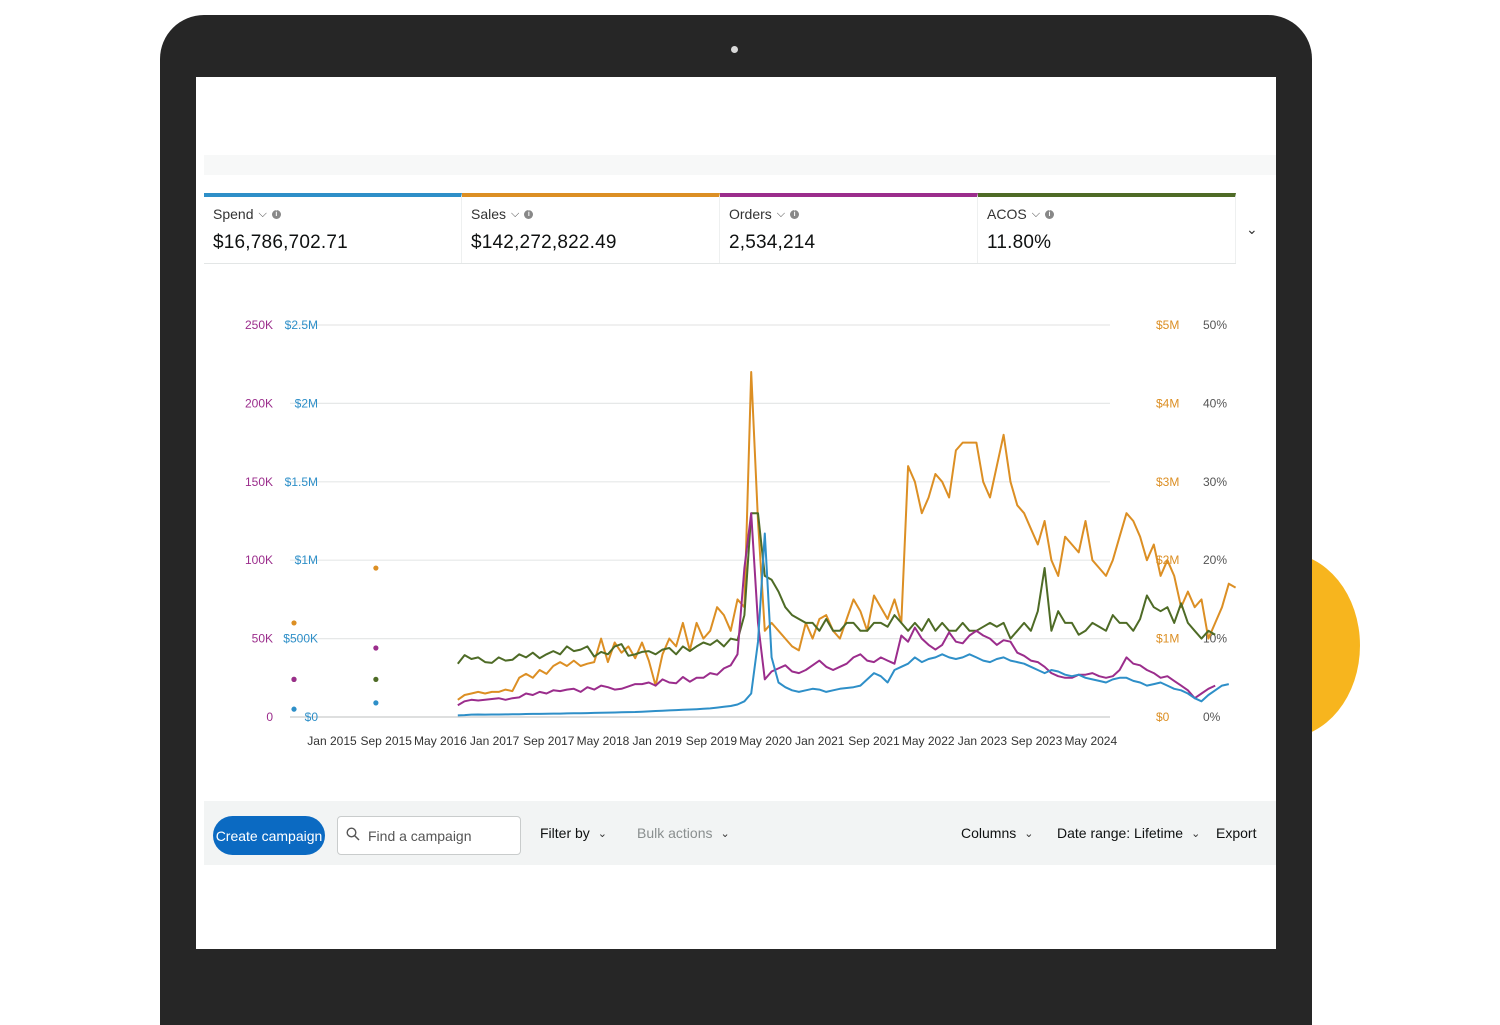 This screenshot has height=1025, width=1500. I want to click on acos-axis-tick: 0%, so click(1212, 717).